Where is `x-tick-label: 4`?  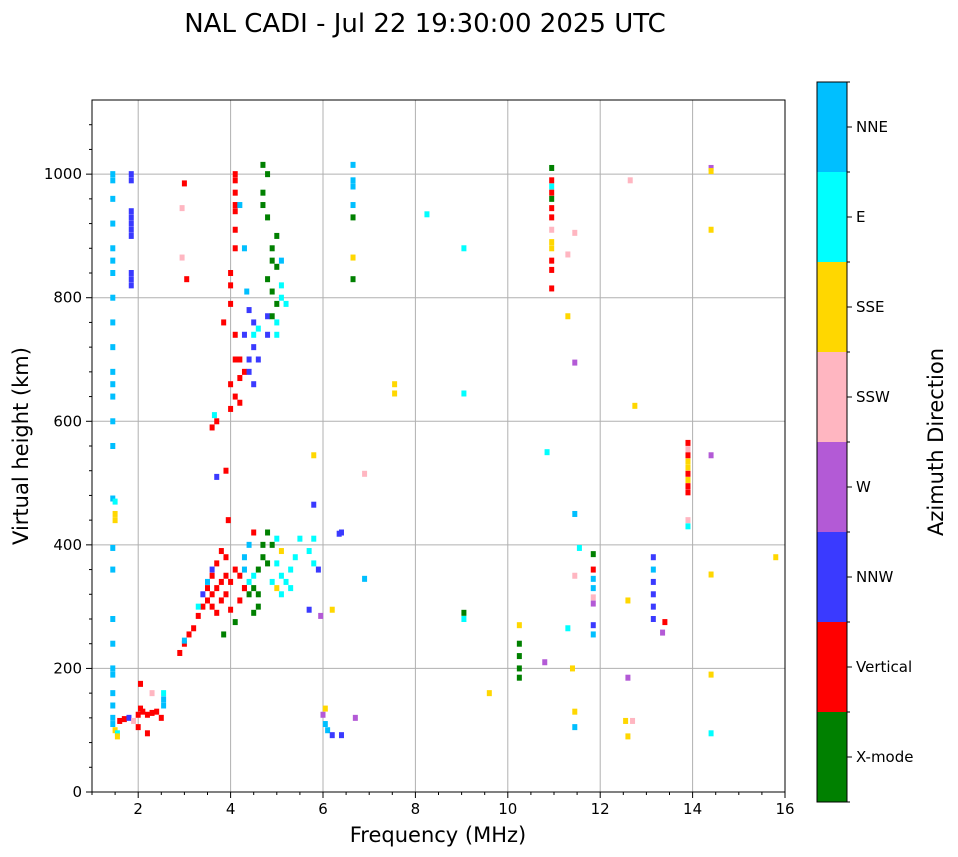 x-tick-label: 4 is located at coordinates (231, 809).